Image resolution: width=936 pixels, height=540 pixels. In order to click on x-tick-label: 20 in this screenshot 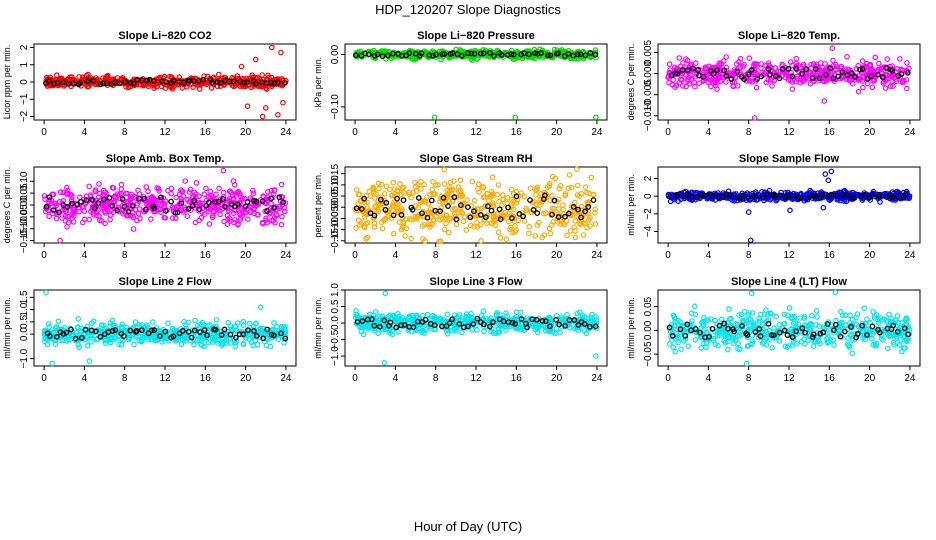, I will do `click(557, 378)`.